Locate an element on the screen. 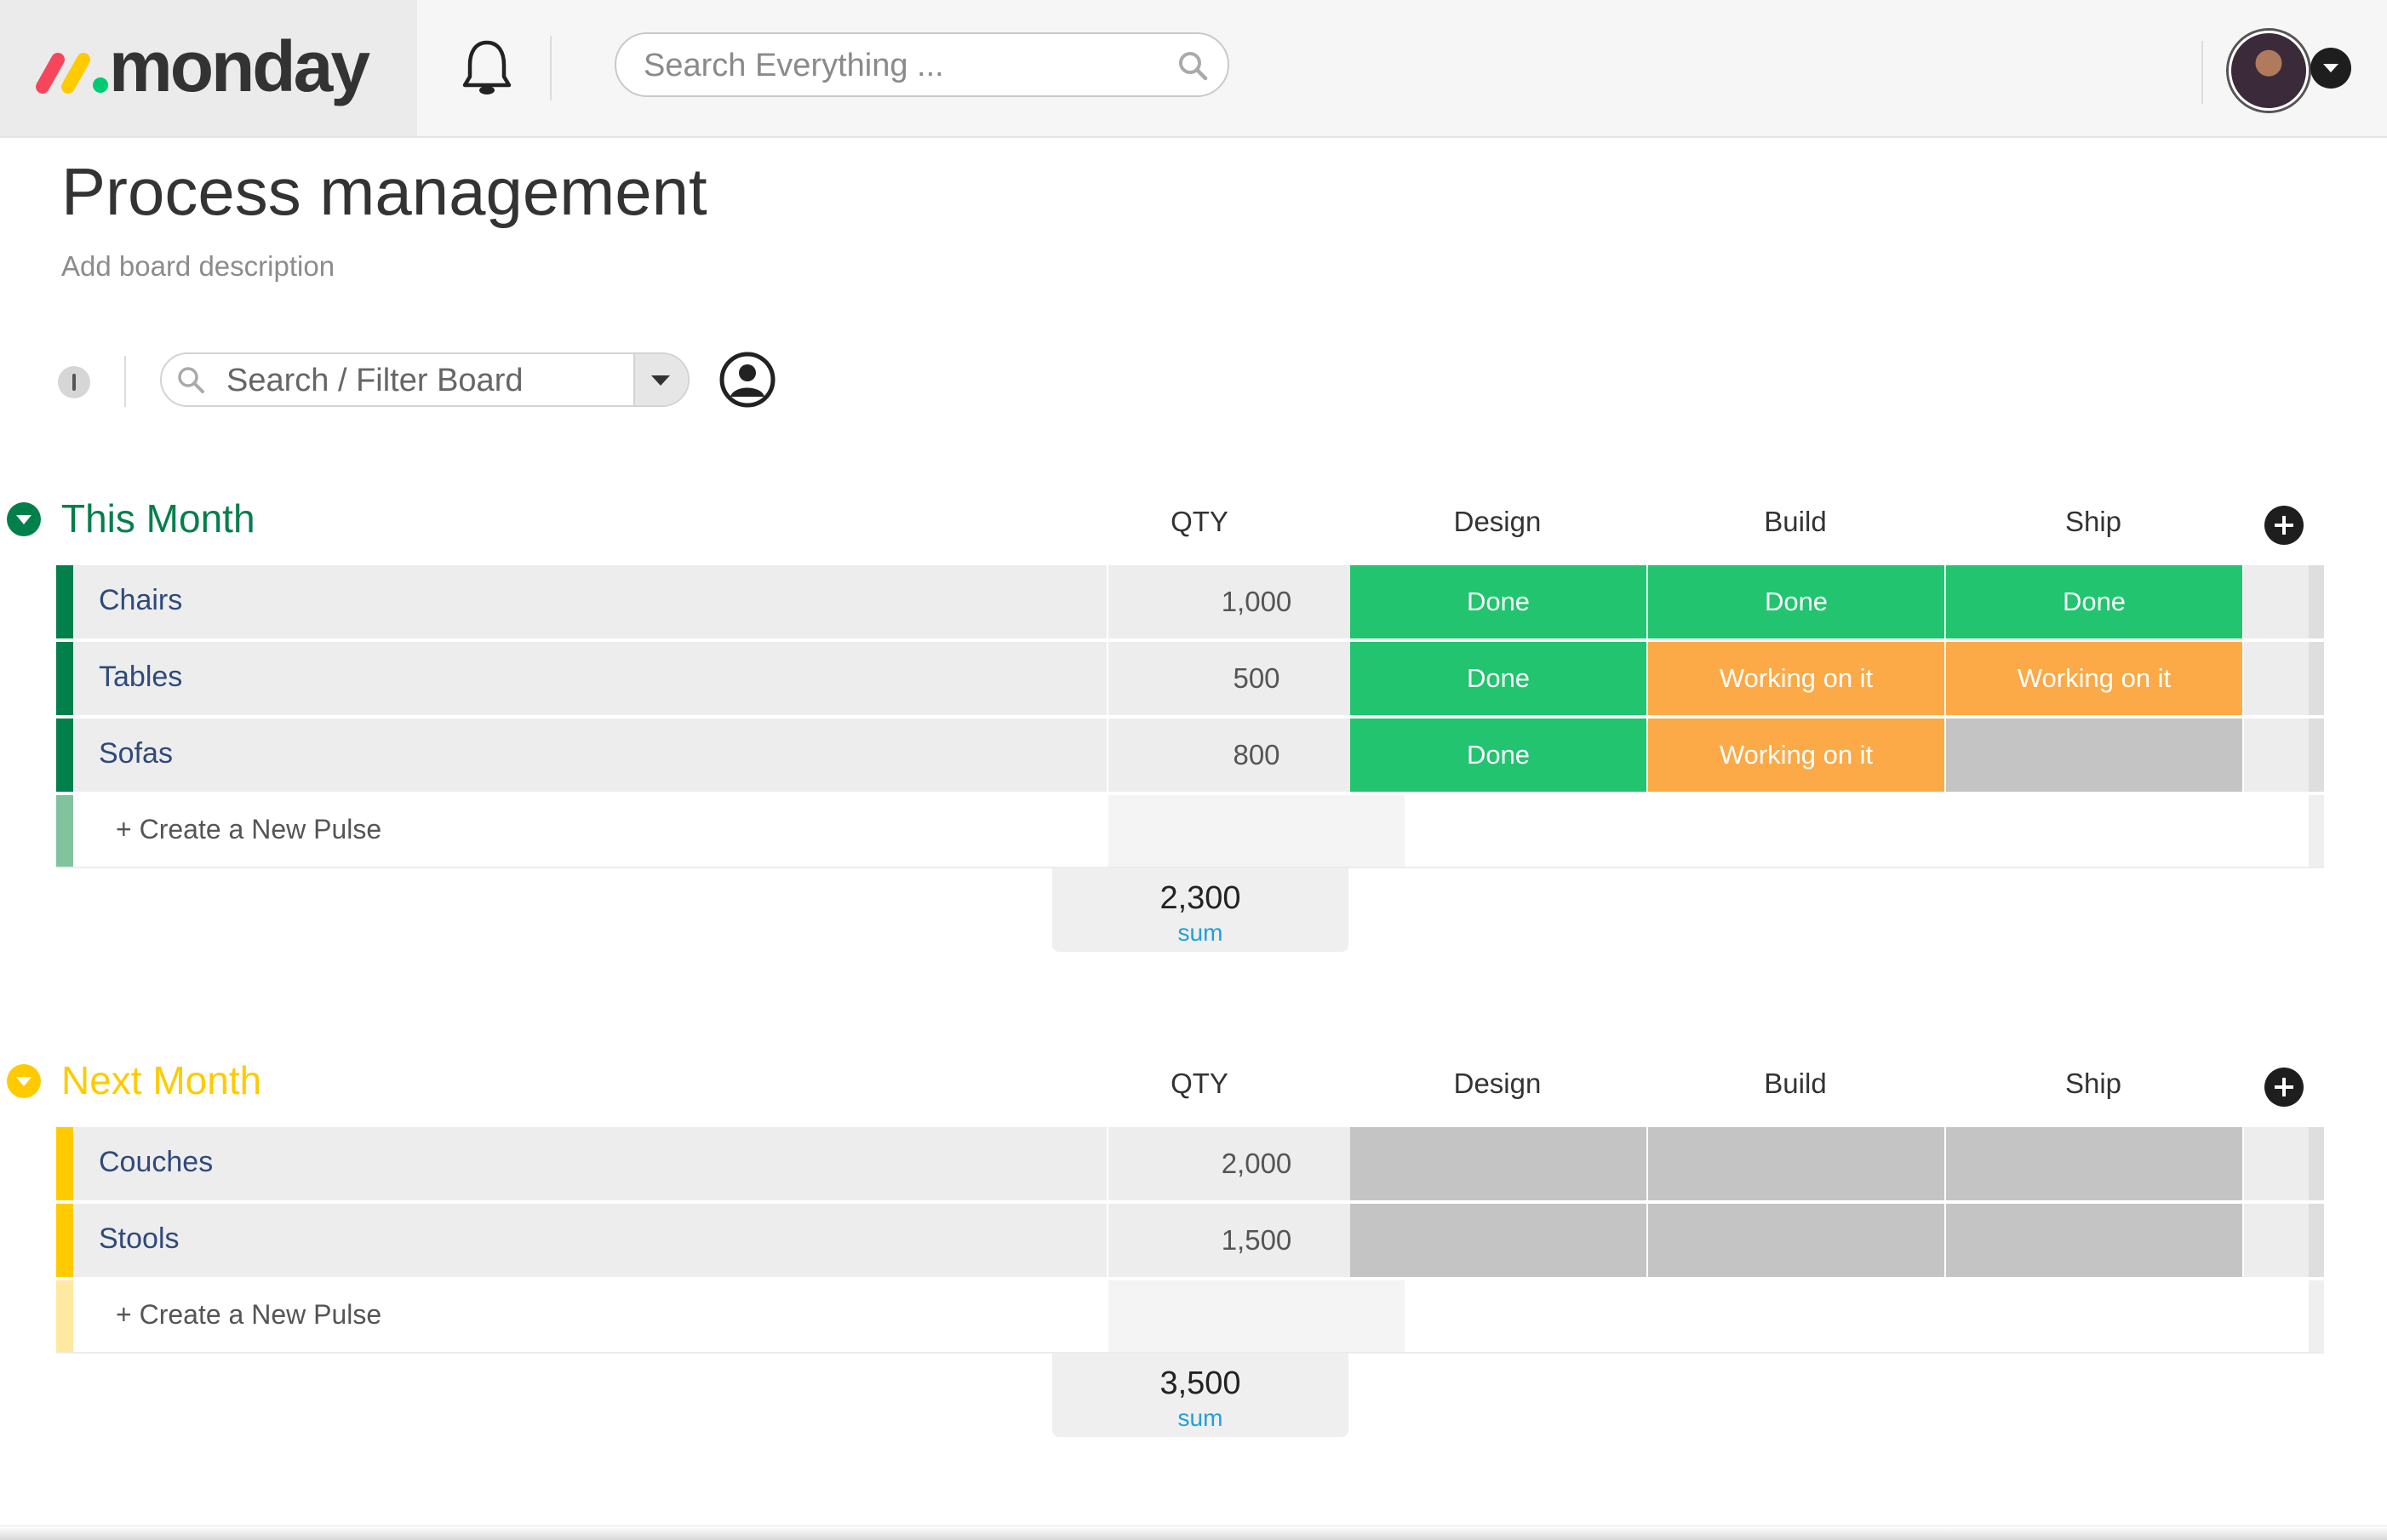  pulse-name: Couches is located at coordinates (156, 1162).